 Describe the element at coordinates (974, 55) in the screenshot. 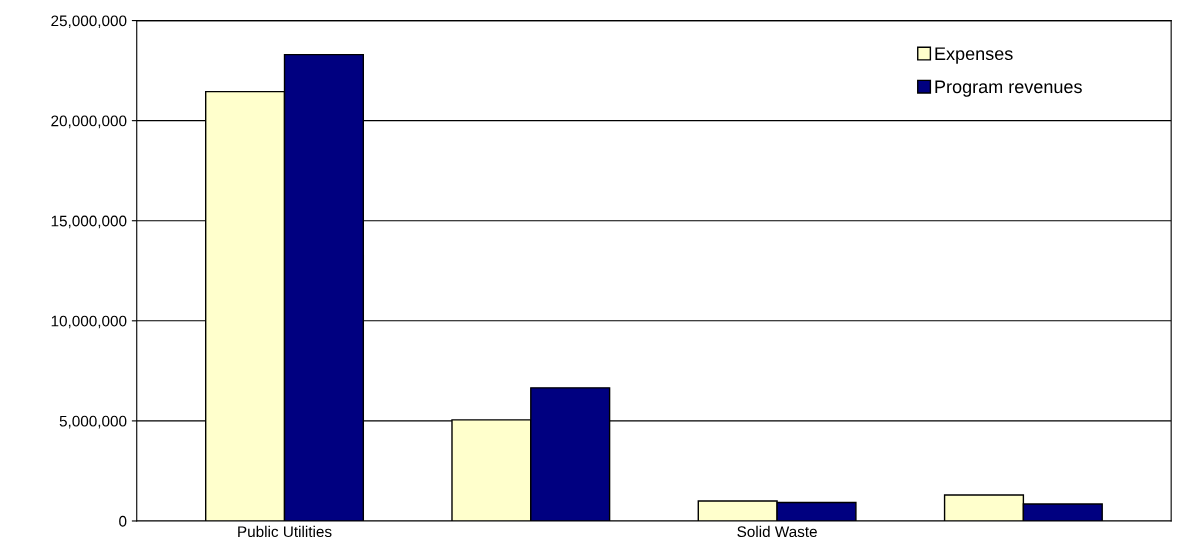

I see `legend-label: Expenses` at that location.